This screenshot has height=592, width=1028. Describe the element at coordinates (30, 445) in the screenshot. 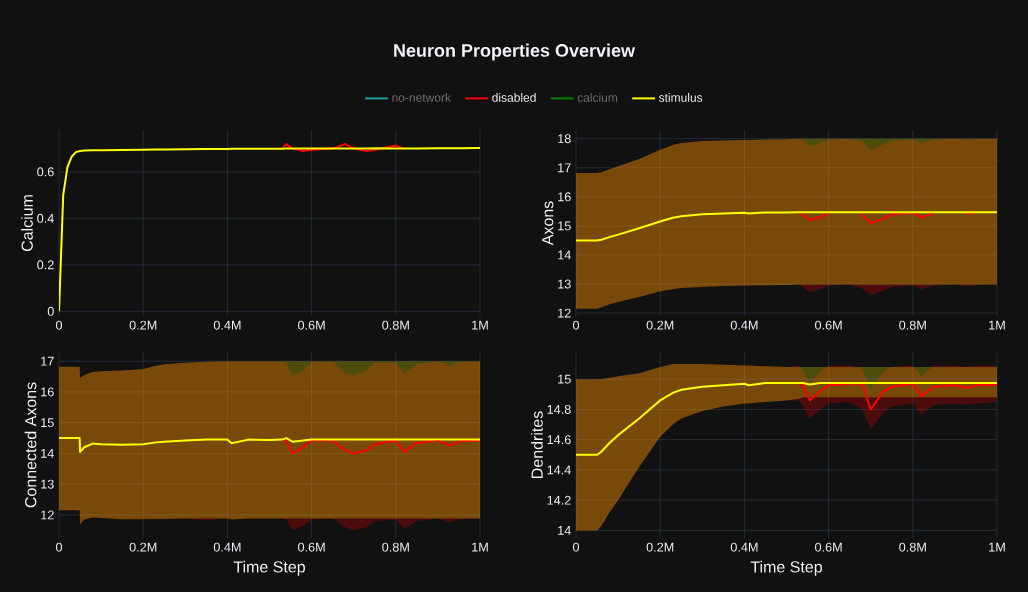

I see `y-axis-title: Connected Axons` at that location.